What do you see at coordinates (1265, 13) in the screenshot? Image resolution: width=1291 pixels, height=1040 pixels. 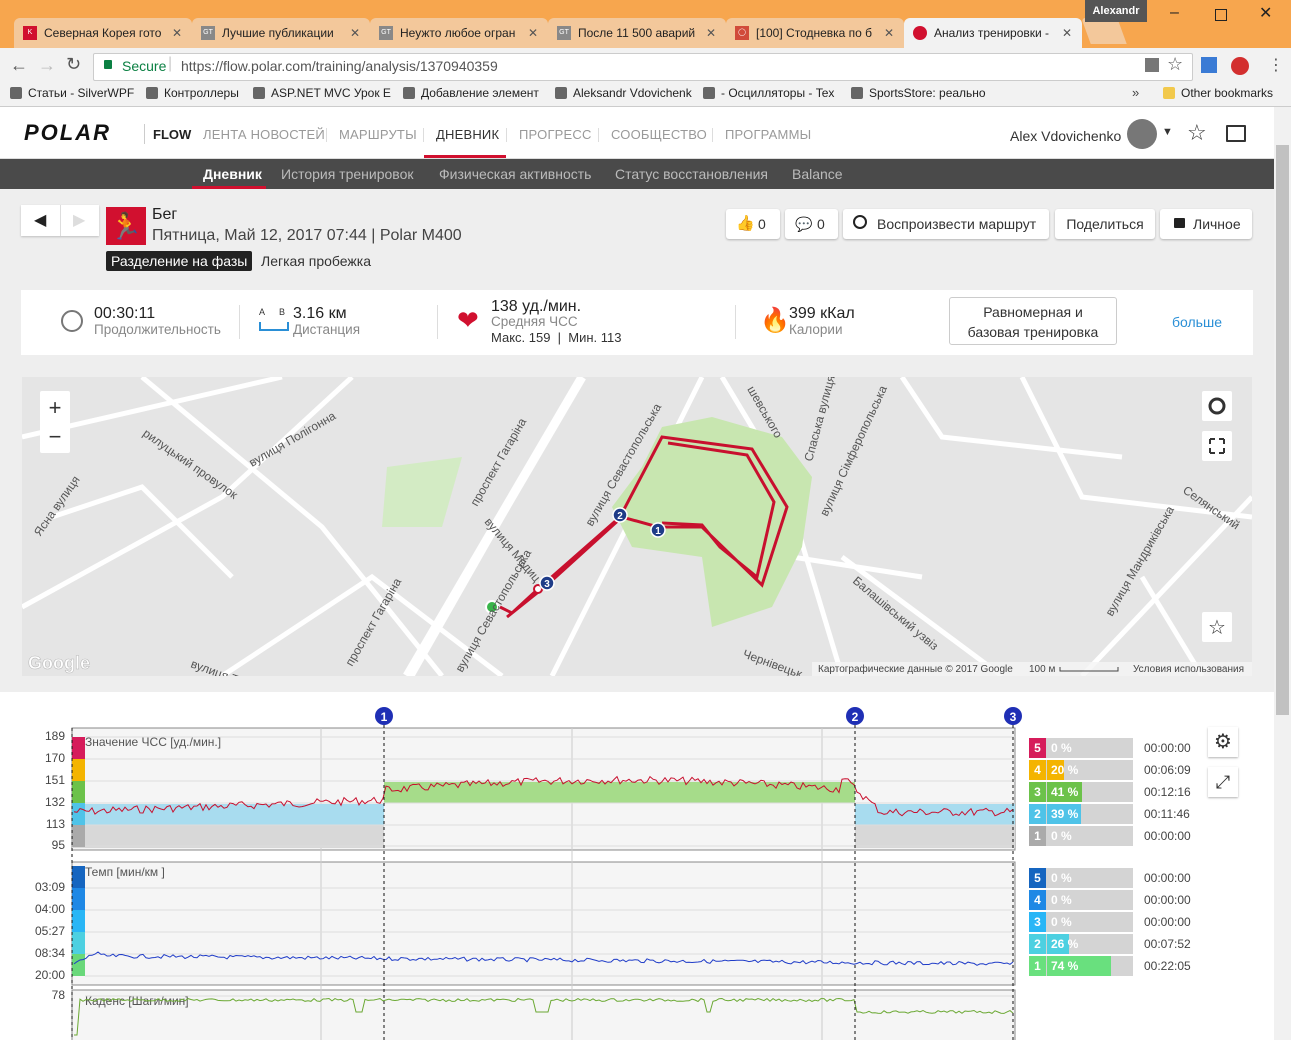 I see `close-button: ✕` at bounding box center [1265, 13].